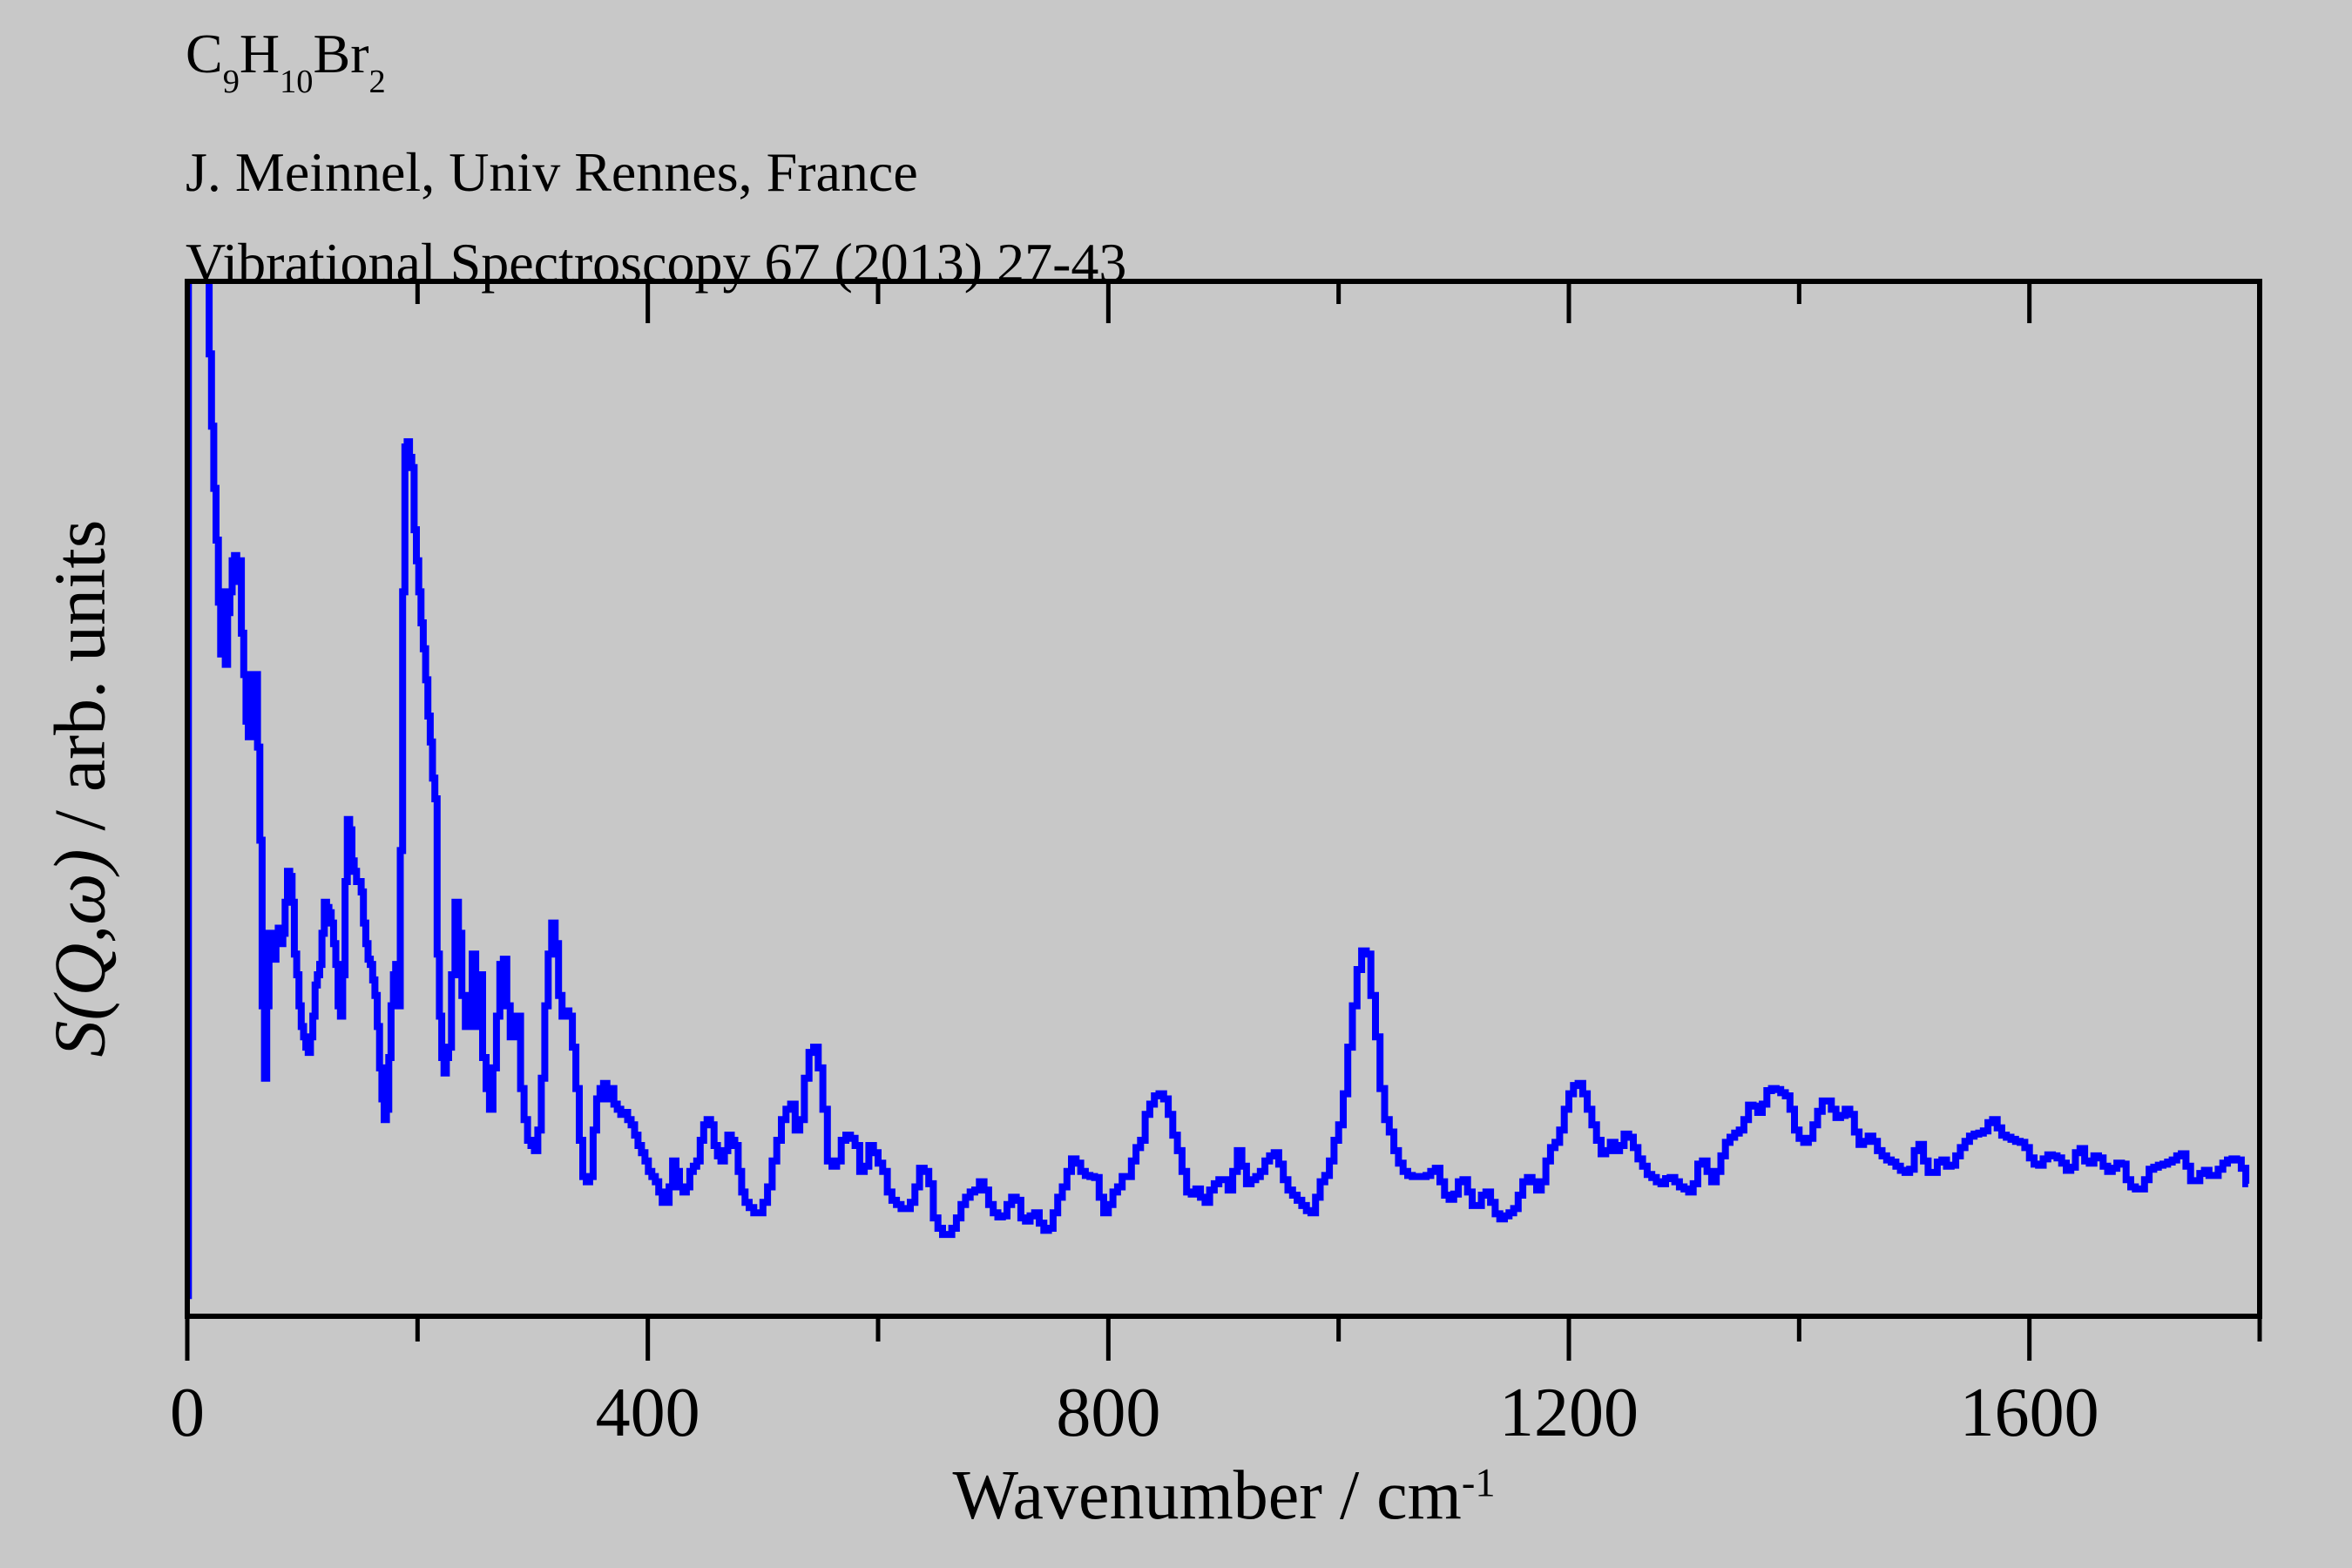  What do you see at coordinates (286, 61) in the screenshot?
I see `chemical-formula: C9H10Br2` at bounding box center [286, 61].